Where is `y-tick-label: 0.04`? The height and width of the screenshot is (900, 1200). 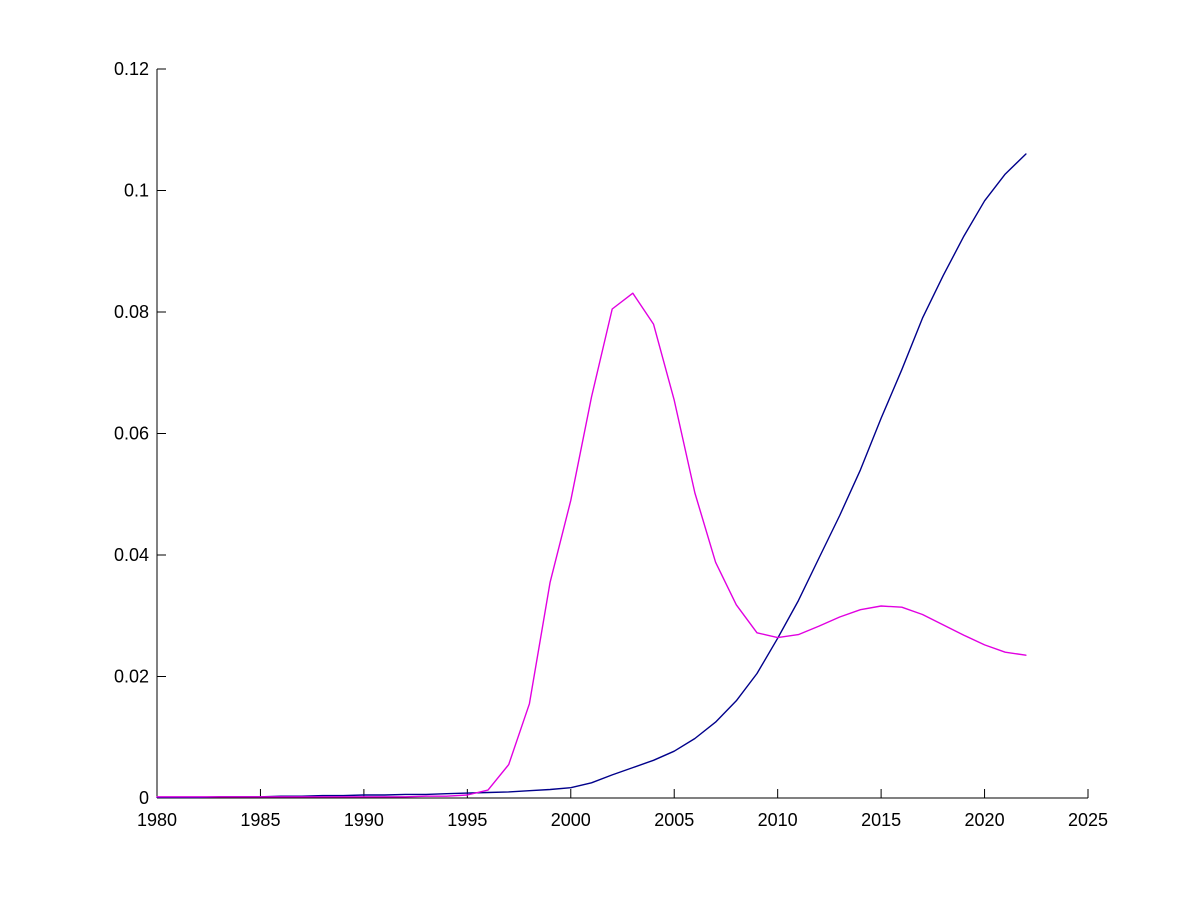
y-tick-label: 0.04 is located at coordinates (131, 555).